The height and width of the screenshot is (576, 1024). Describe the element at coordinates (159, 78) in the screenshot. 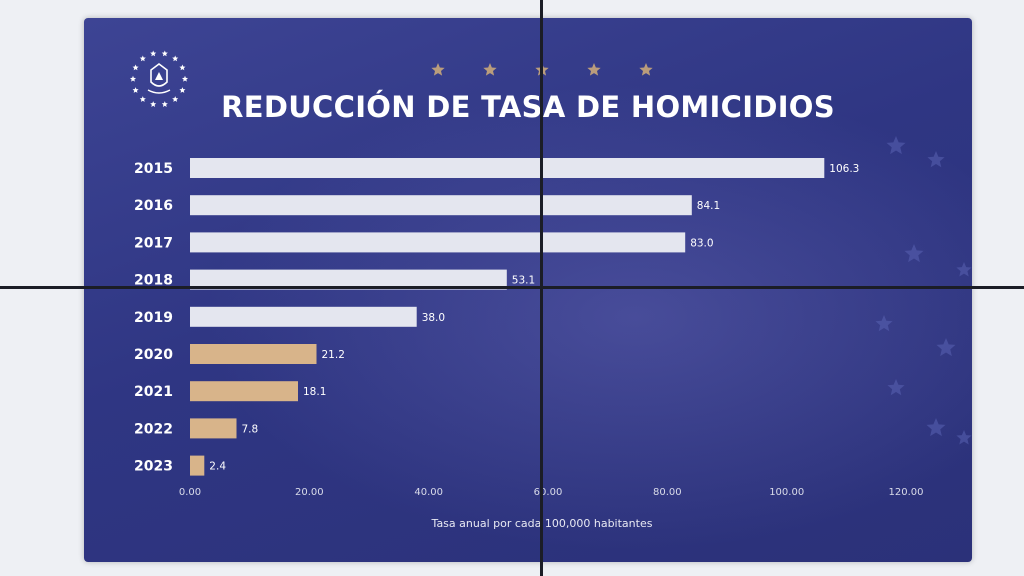

I see `el-salvador-coat-of-arms-icon` at that location.